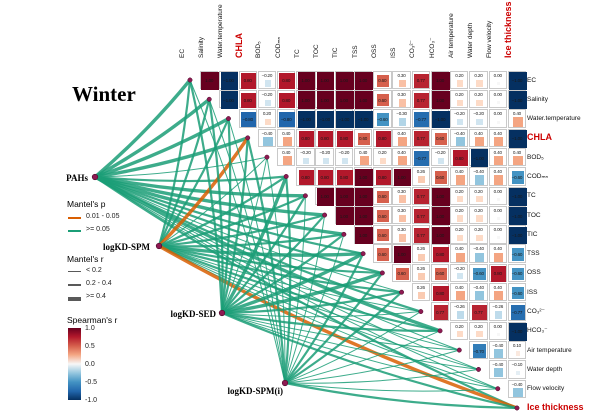  I want to click on matrix-cell-co-vs-ice-thickness: −0.77, so click(517, 311).